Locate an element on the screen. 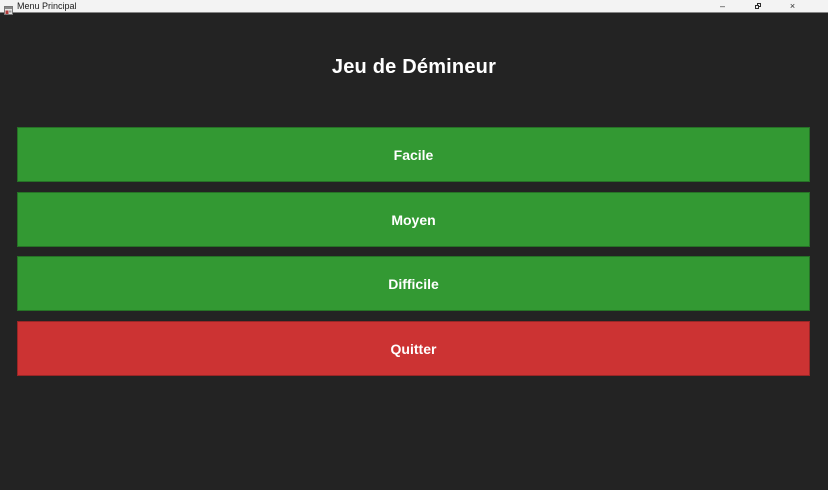 This screenshot has height=490, width=828. quit-button: Quitter is located at coordinates (413, 348).